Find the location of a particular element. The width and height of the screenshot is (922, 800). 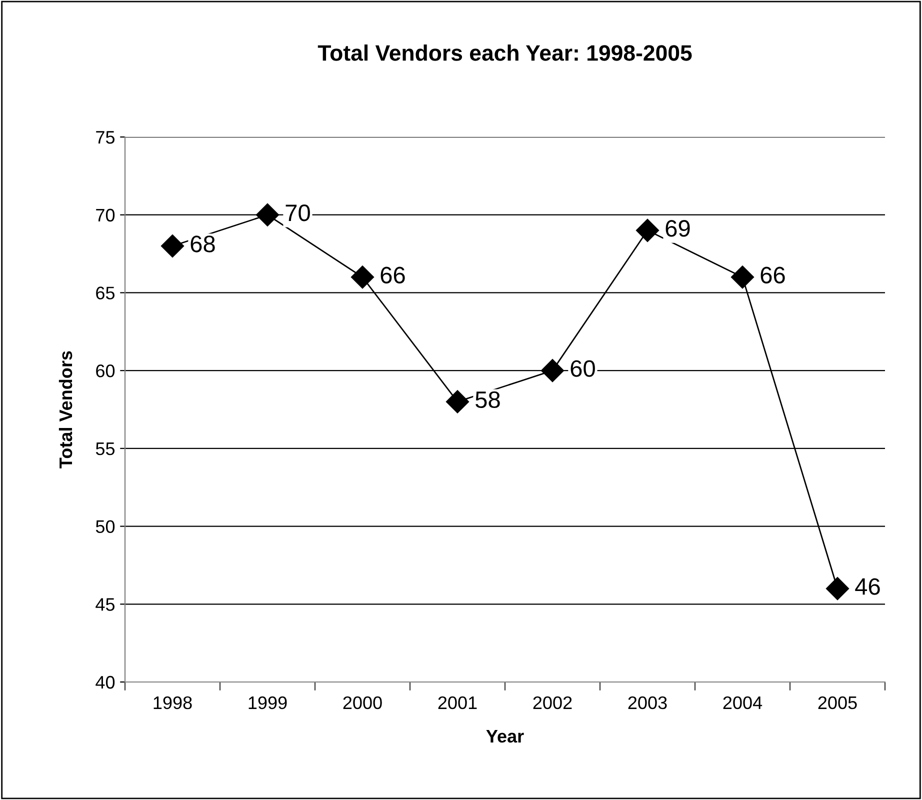

data-label: 68 is located at coordinates (202, 244).